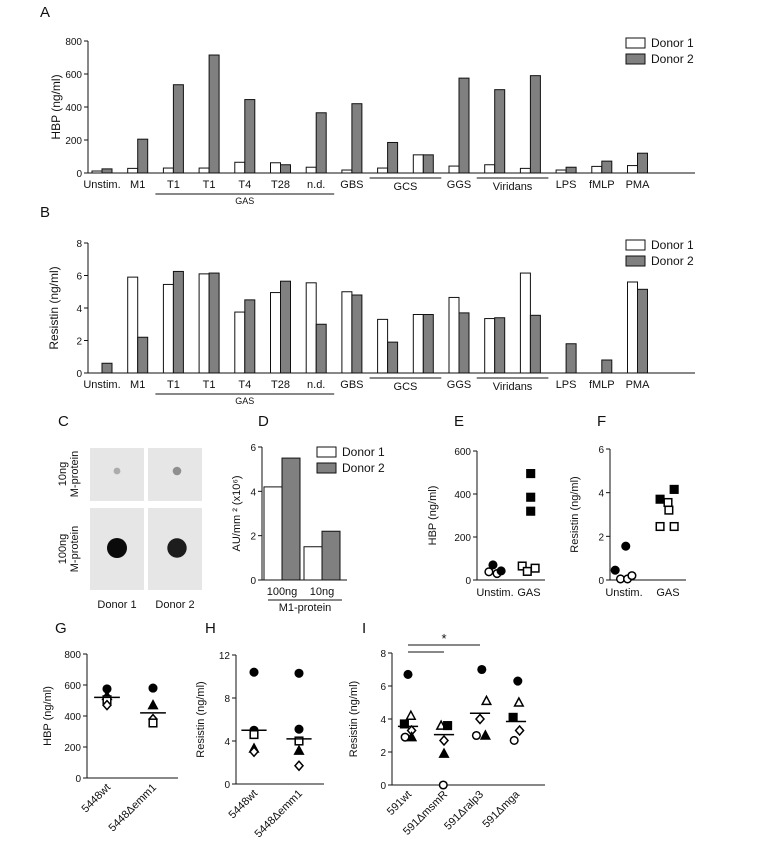 The height and width of the screenshot is (852, 766). Describe the element at coordinates (601, 494) in the screenshot. I see `y-tick-label: 4` at that location.